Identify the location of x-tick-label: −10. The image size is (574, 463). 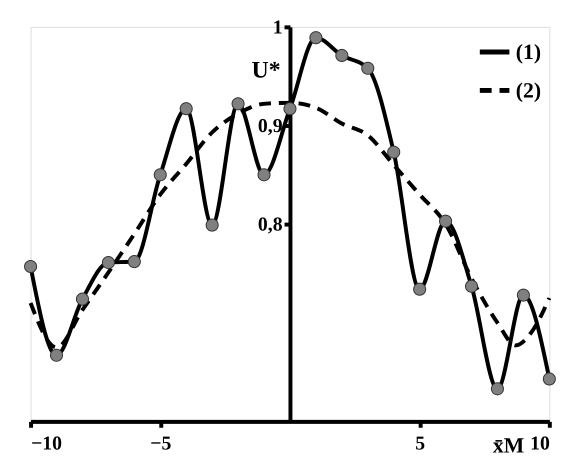
(46, 443).